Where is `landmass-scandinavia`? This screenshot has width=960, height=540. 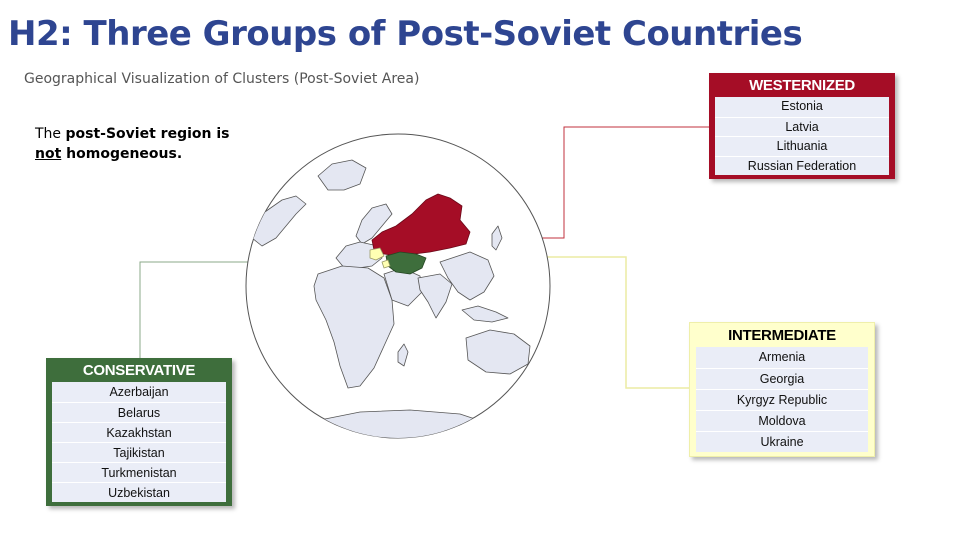 landmass-scandinavia is located at coordinates (374, 224).